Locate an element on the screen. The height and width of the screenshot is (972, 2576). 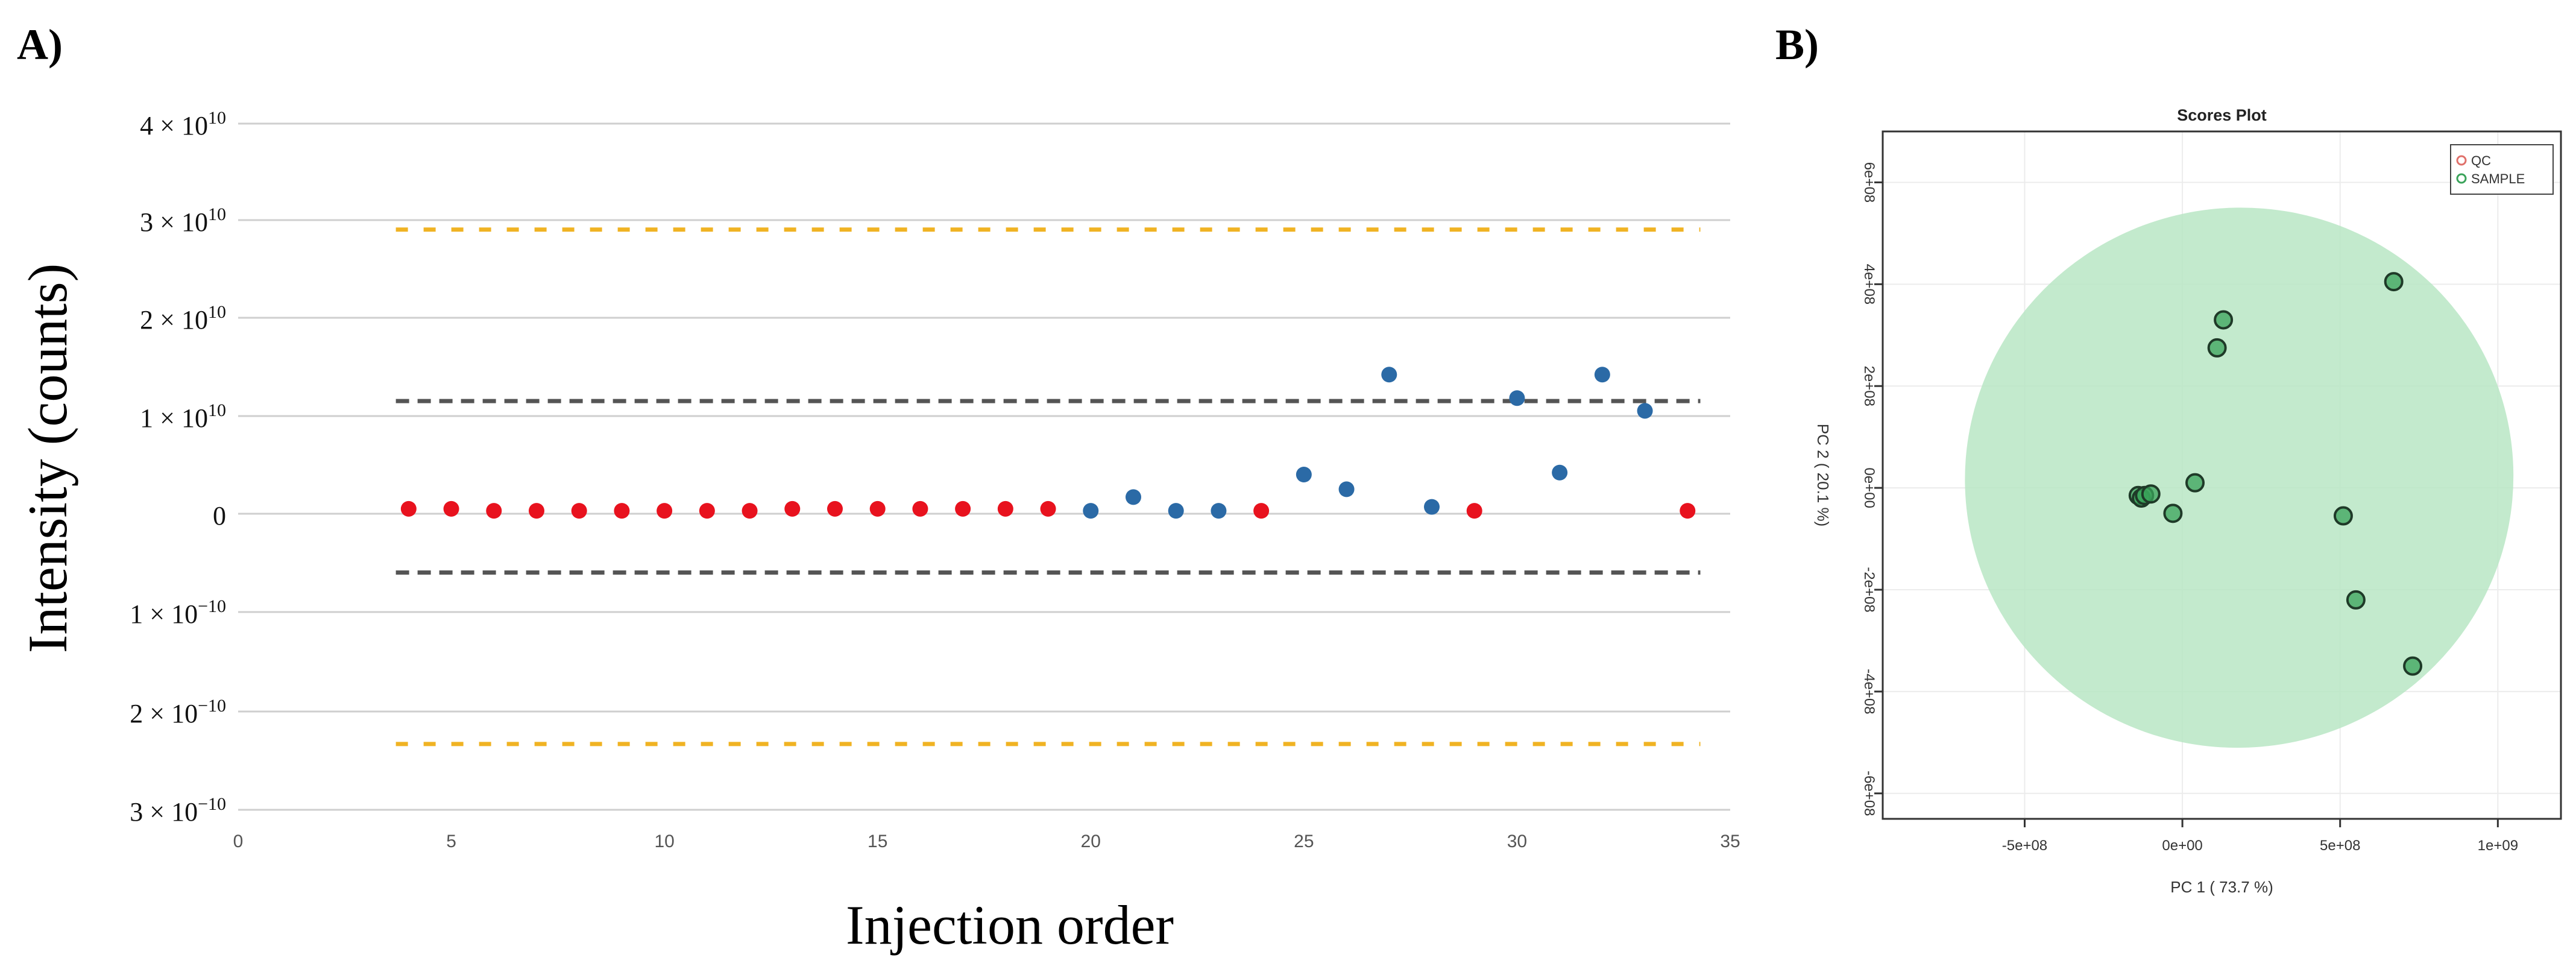
y-tick-base: 0 is located at coordinates (219, 516).